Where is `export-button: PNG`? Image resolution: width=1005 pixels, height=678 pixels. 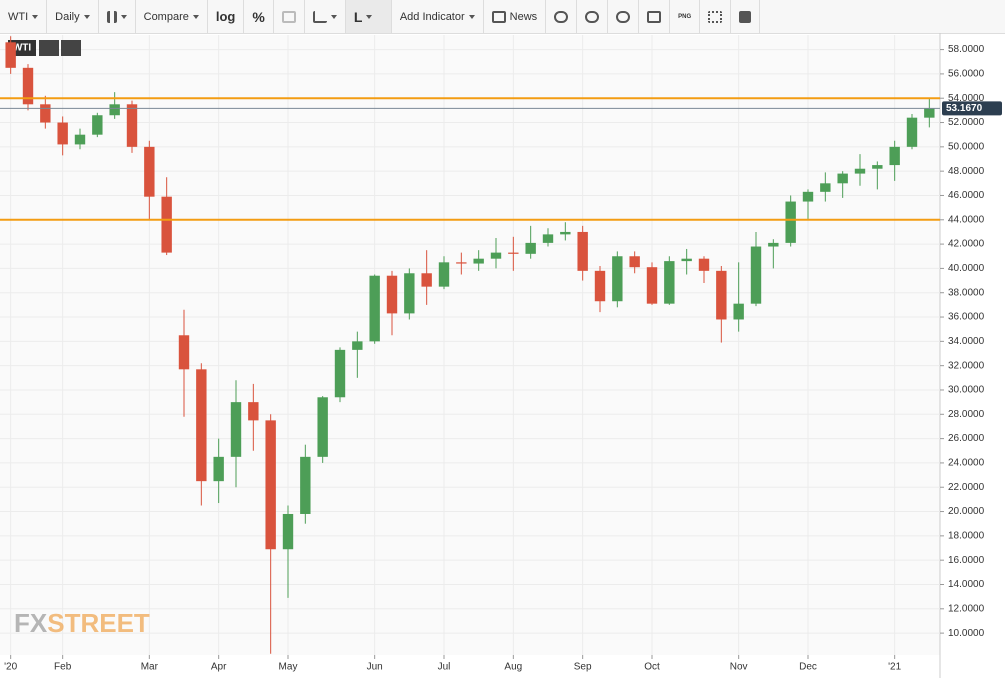 export-button: PNG is located at coordinates (685, 16).